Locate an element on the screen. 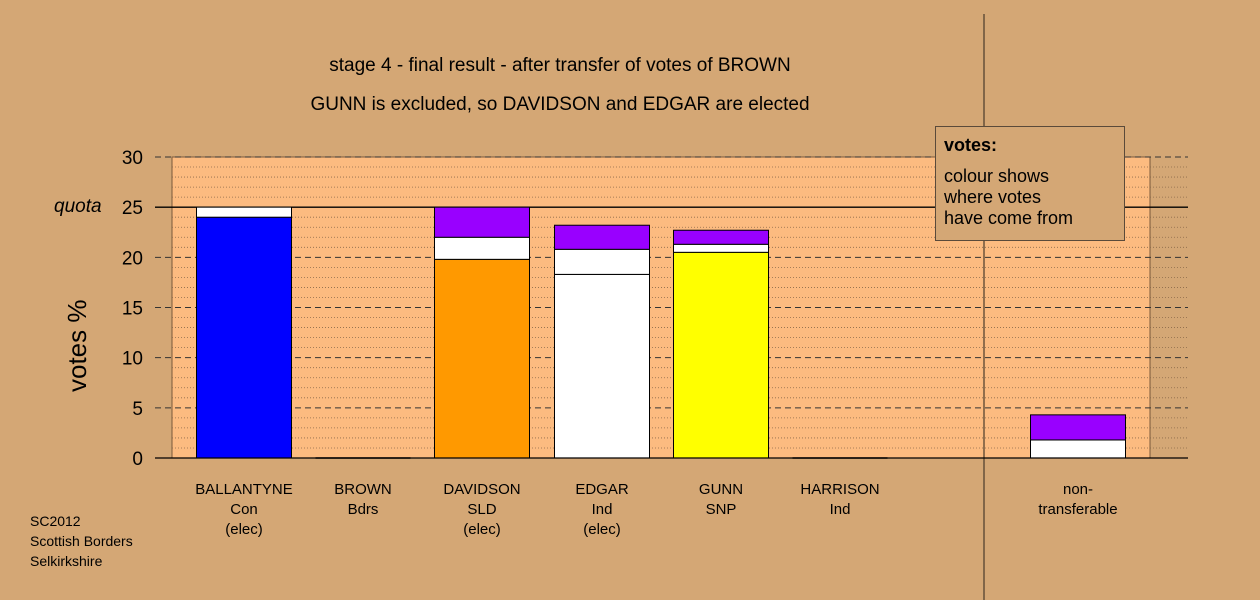 The height and width of the screenshot is (600, 1260). y-tick-label: 0 is located at coordinates (137, 459).